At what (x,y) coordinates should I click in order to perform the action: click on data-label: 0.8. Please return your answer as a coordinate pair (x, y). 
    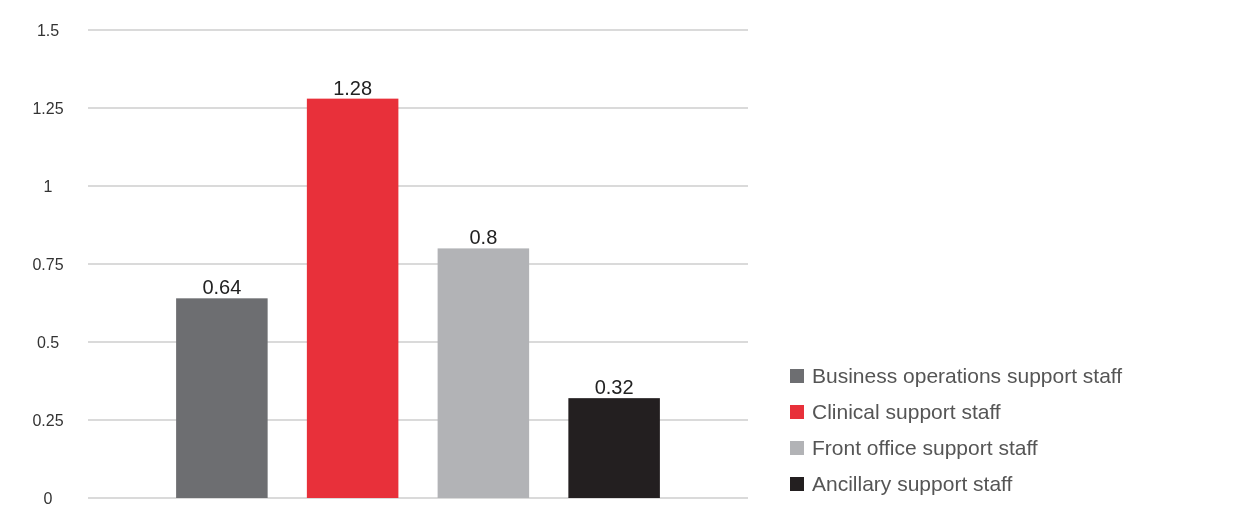
    Looking at the image, I should click on (483, 237).